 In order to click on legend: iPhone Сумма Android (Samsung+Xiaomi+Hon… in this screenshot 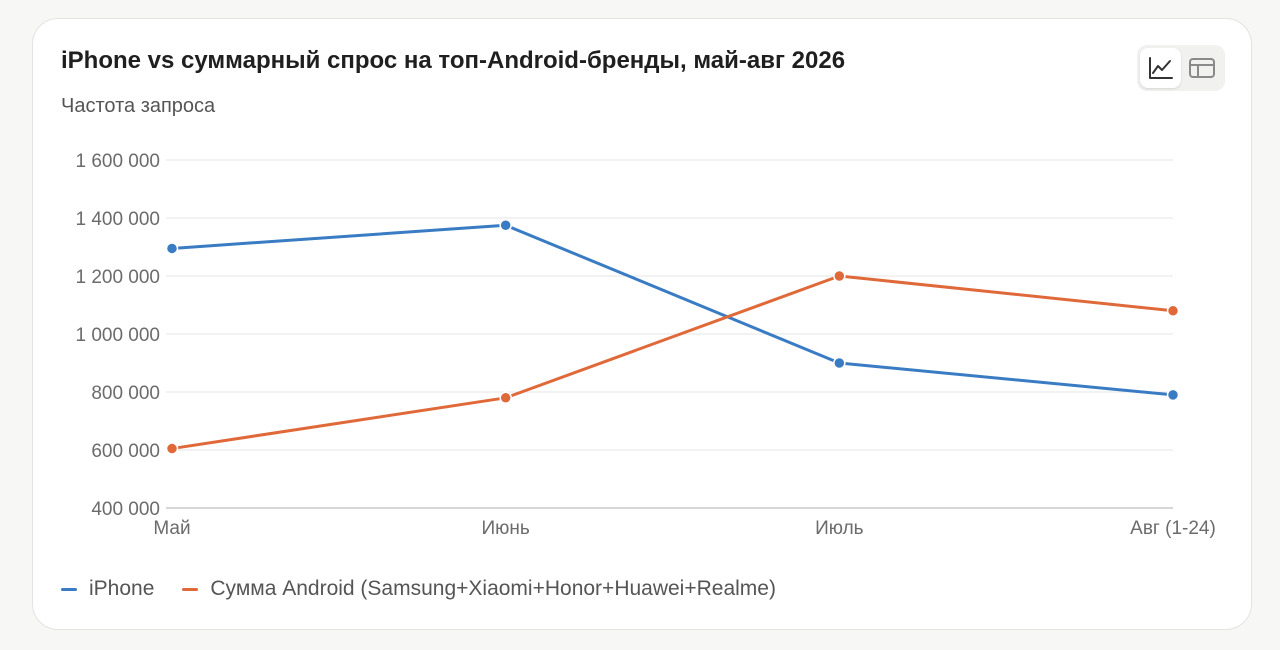, I will do `click(432, 589)`.